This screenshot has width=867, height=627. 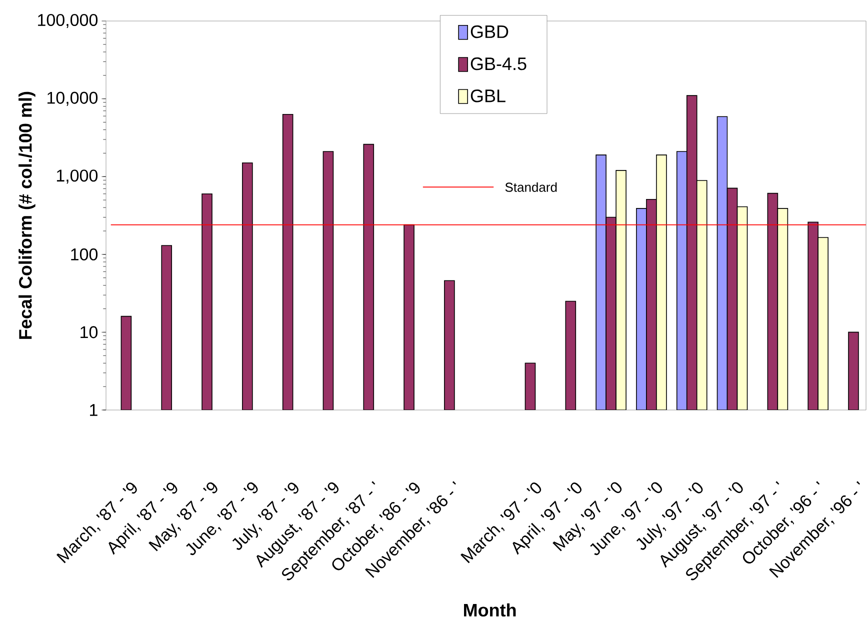 What do you see at coordinates (73, 99) in the screenshot?
I see `y-tick-label: 10,000` at bounding box center [73, 99].